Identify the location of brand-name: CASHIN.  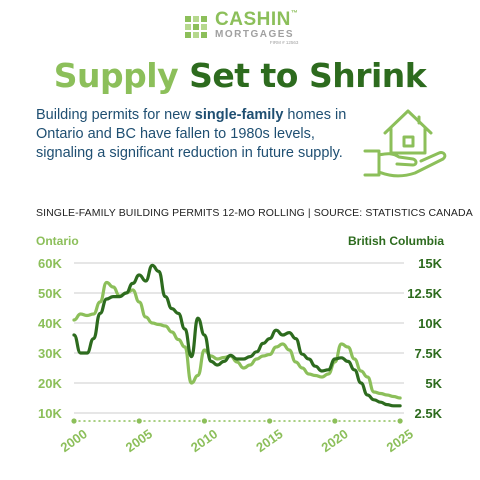
(253, 19).